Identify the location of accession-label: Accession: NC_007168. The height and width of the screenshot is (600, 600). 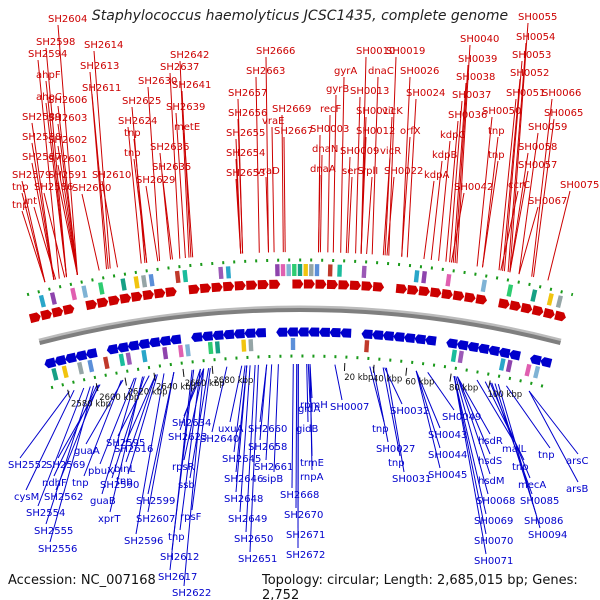
(82, 580).